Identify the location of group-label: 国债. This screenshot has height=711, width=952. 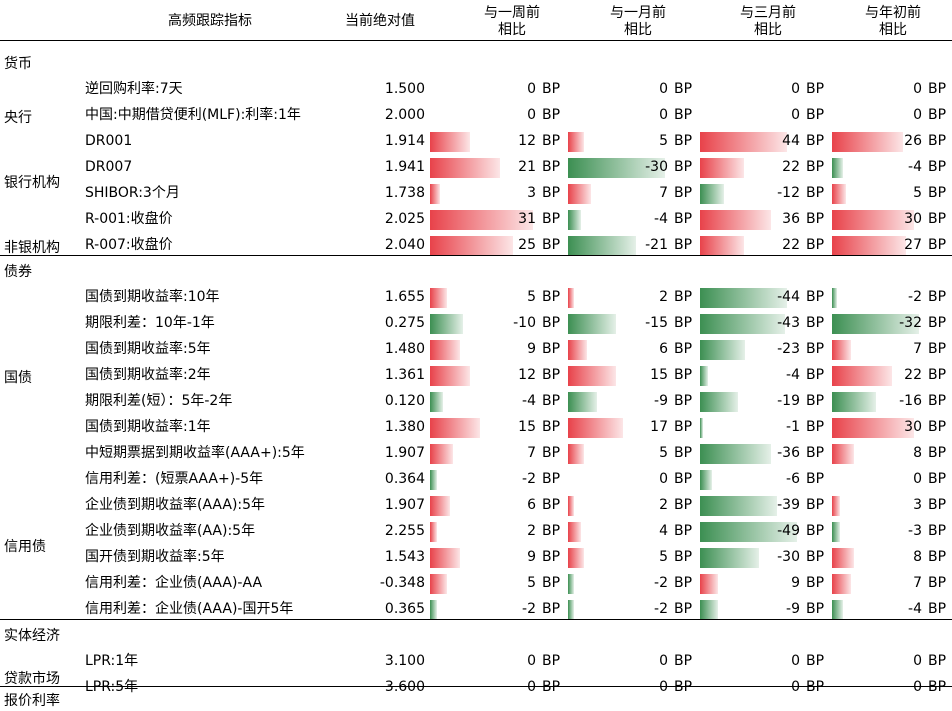
(18, 378).